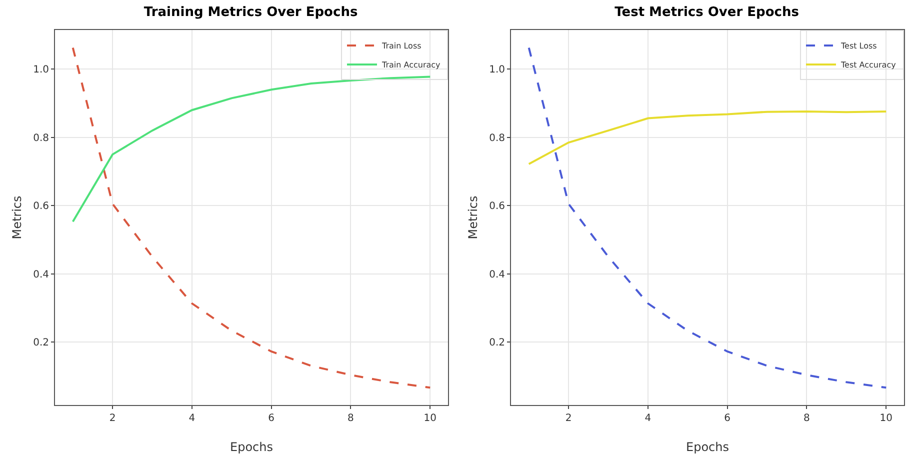 The height and width of the screenshot is (460, 912). I want to click on chart-title: Test Metrics Over Epochs, so click(707, 12).